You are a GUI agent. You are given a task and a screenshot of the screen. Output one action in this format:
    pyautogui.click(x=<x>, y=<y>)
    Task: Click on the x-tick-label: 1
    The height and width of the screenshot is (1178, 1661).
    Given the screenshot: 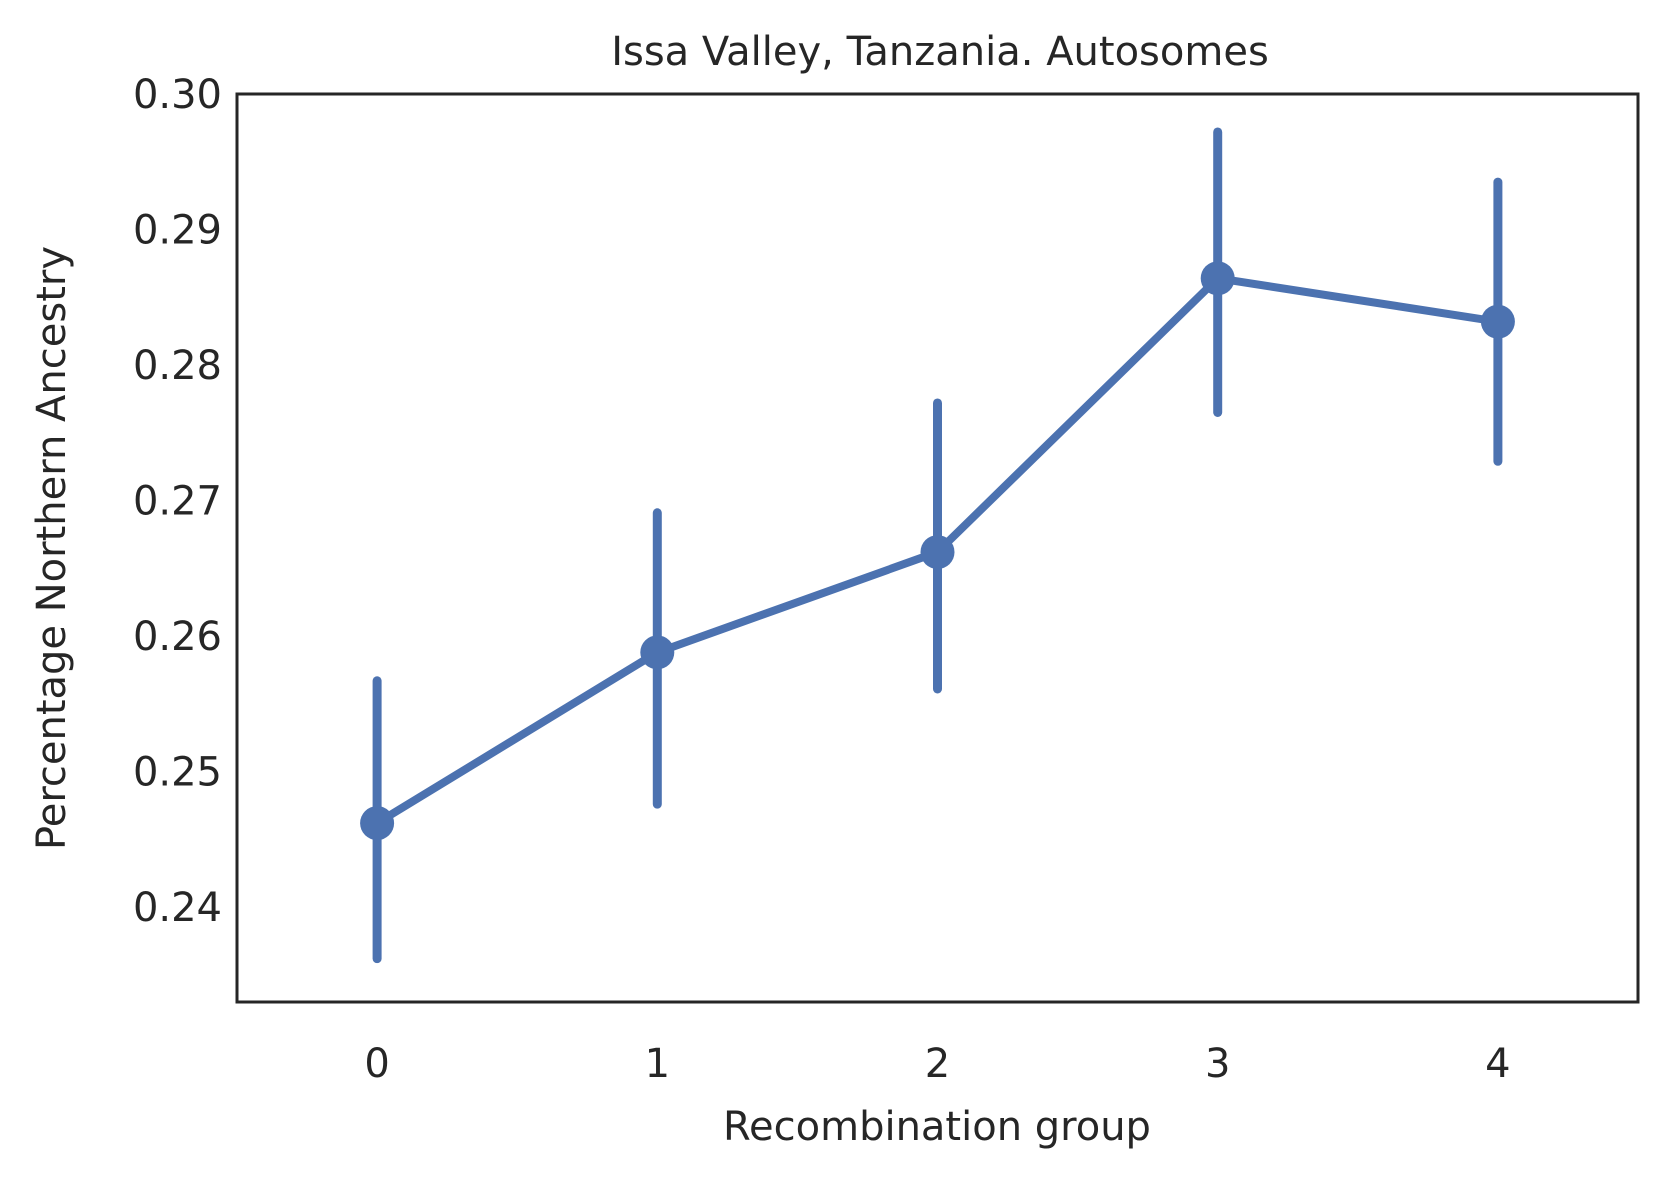 What is the action you would take?
    pyautogui.click(x=657, y=1064)
    